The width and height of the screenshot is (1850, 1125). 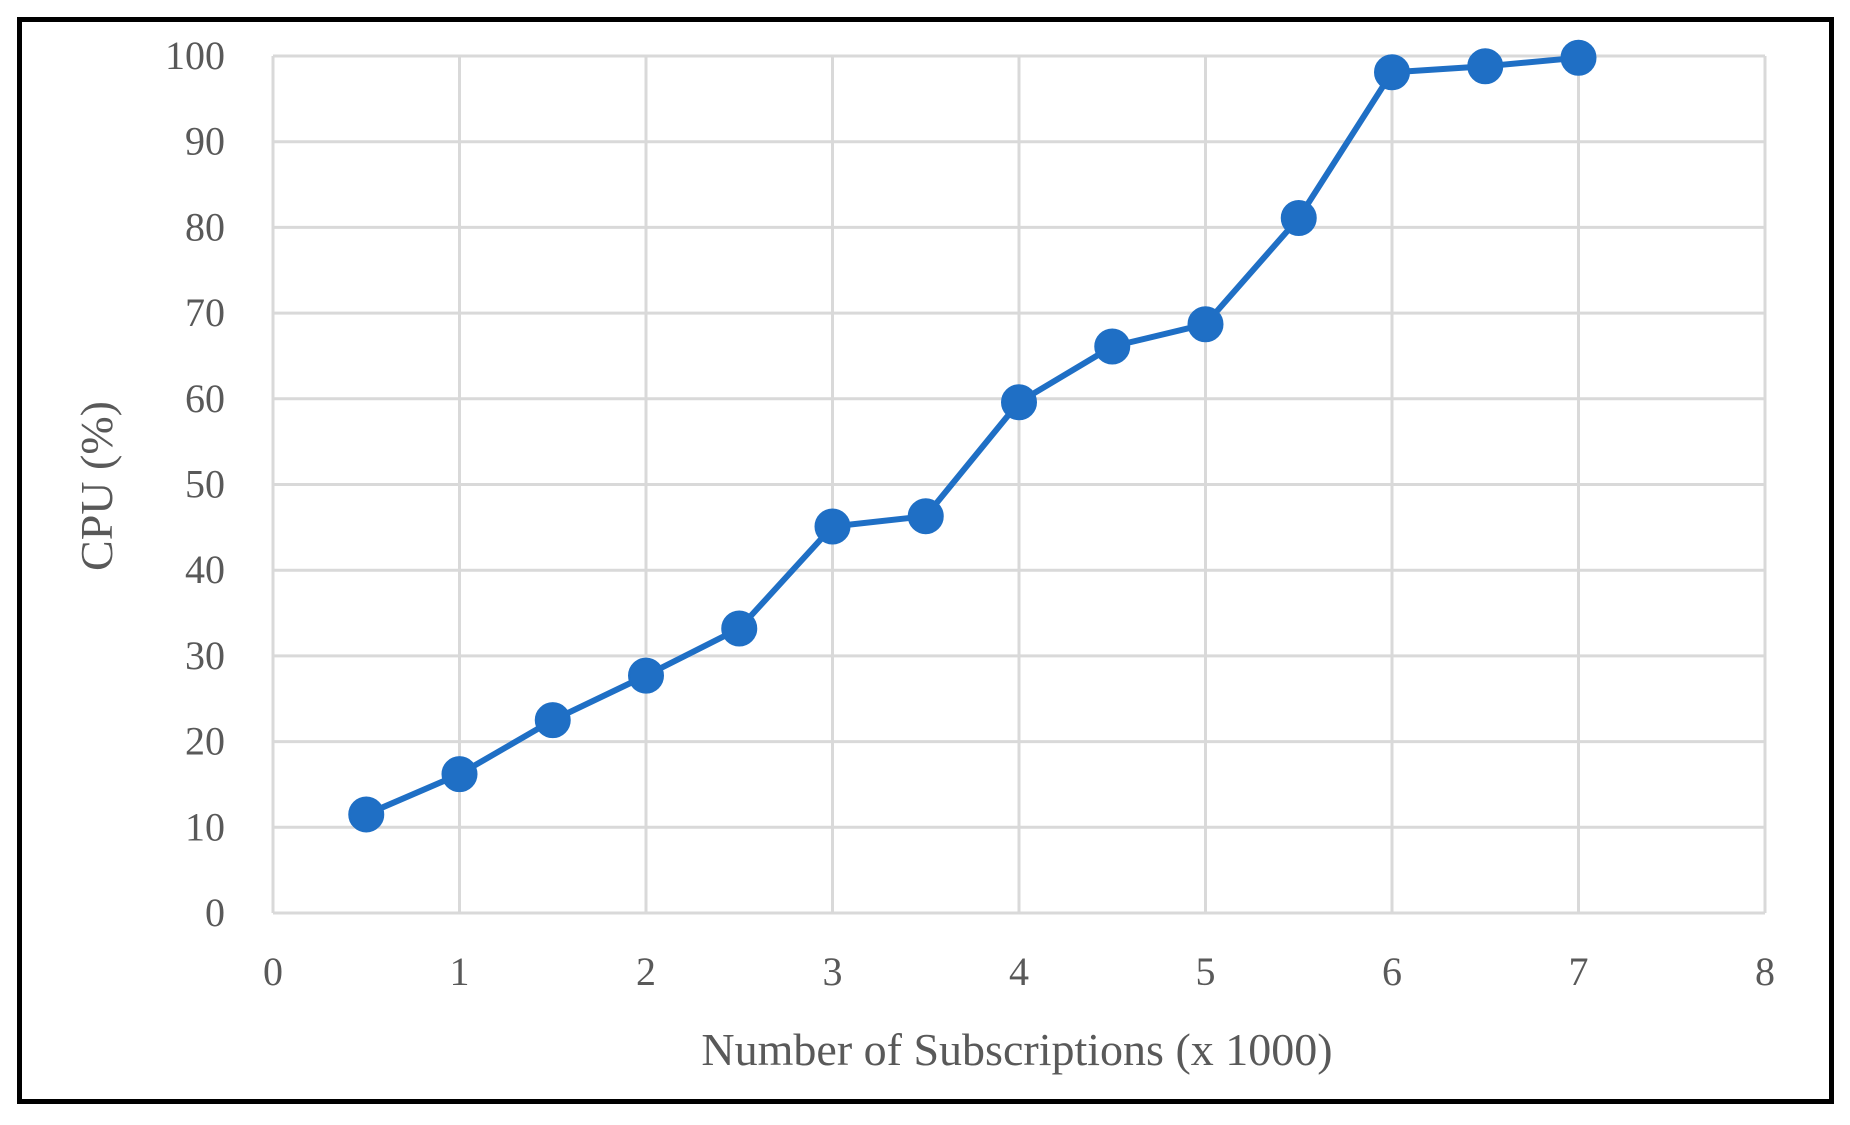 I want to click on y-axis-ticks: 0 10 20 30 40 50 60 70 80 90 100, so click(x=195, y=484).